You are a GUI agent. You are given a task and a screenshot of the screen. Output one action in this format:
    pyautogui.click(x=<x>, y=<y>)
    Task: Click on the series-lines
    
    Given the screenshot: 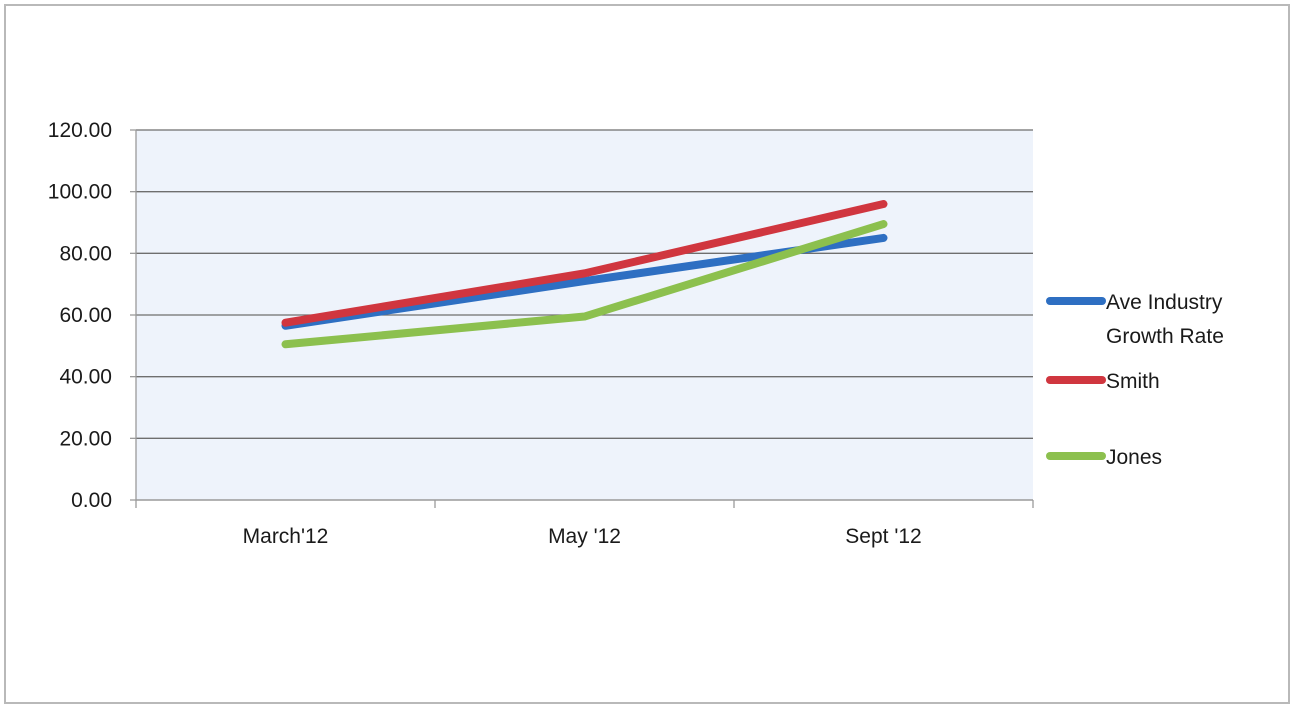 What is the action you would take?
    pyautogui.click(x=584, y=274)
    